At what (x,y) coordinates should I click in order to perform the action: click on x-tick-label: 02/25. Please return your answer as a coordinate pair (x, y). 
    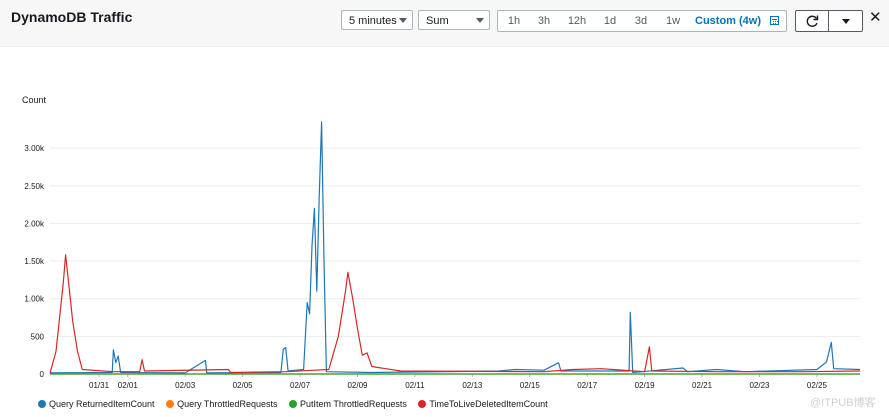
    Looking at the image, I should click on (817, 384).